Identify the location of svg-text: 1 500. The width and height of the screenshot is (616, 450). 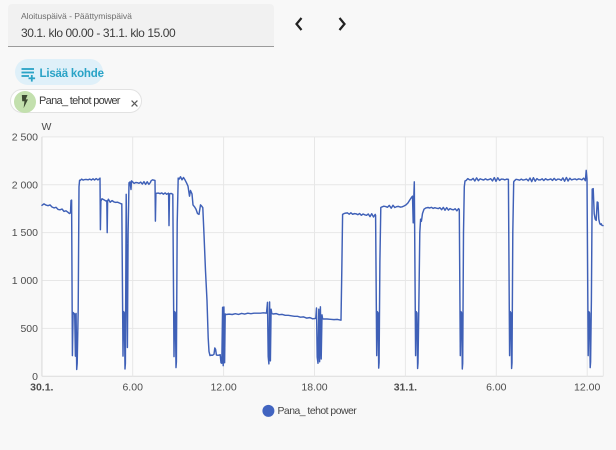
(25, 233).